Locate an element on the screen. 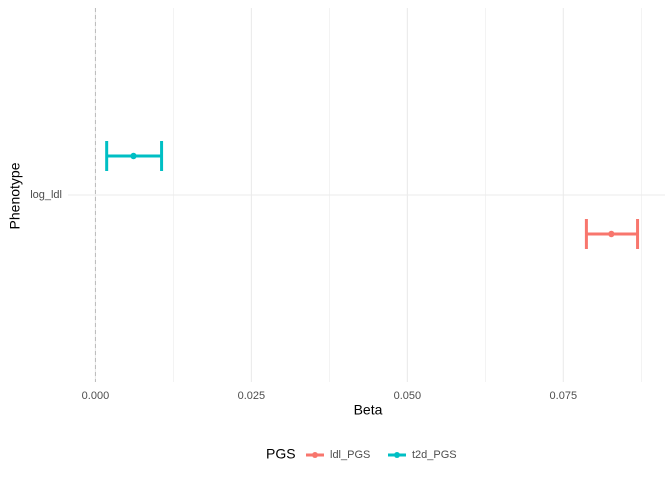 The width and height of the screenshot is (672, 480). legend-title: PGS is located at coordinates (281, 454).